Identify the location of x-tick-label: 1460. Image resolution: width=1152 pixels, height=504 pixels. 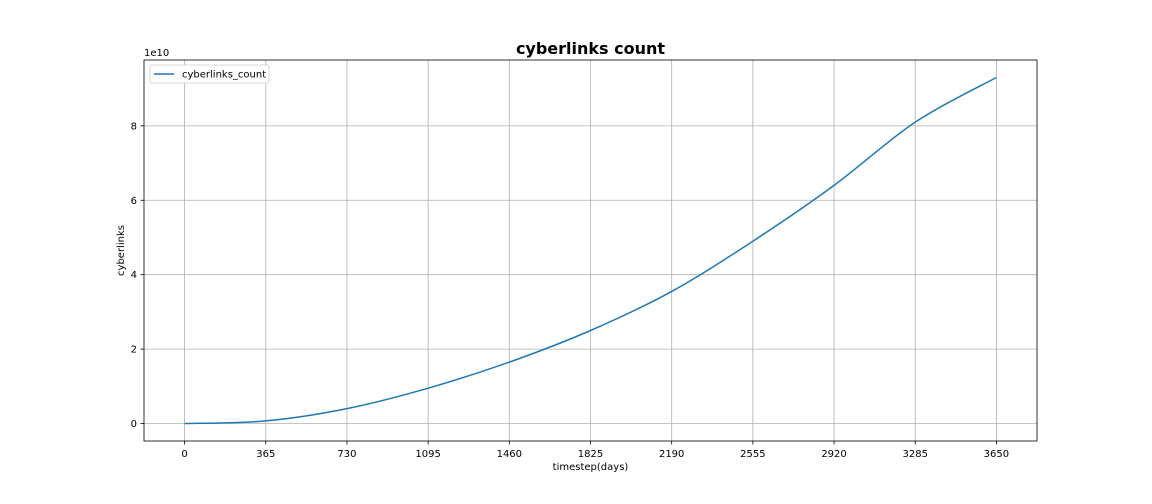
(509, 454).